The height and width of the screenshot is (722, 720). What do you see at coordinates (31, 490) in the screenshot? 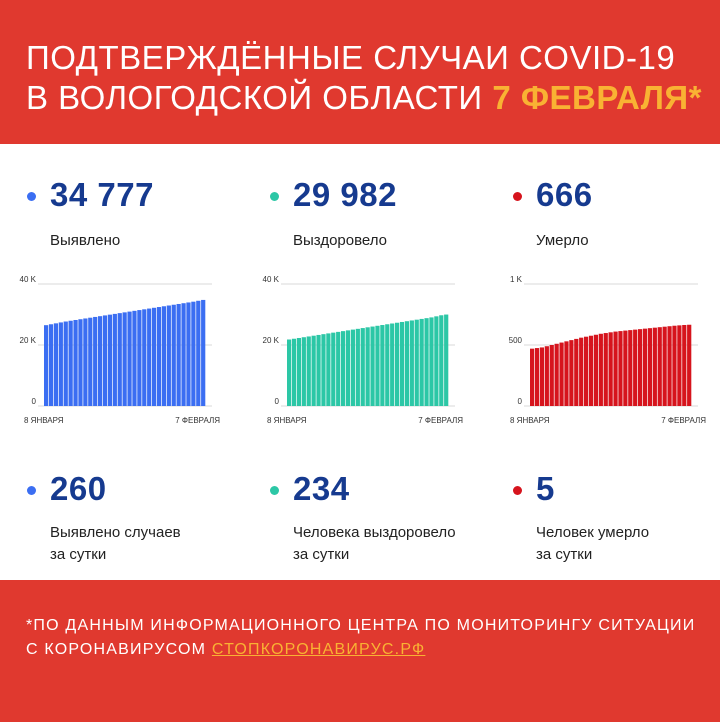
I see `detected-daily-bullet-icon` at bounding box center [31, 490].